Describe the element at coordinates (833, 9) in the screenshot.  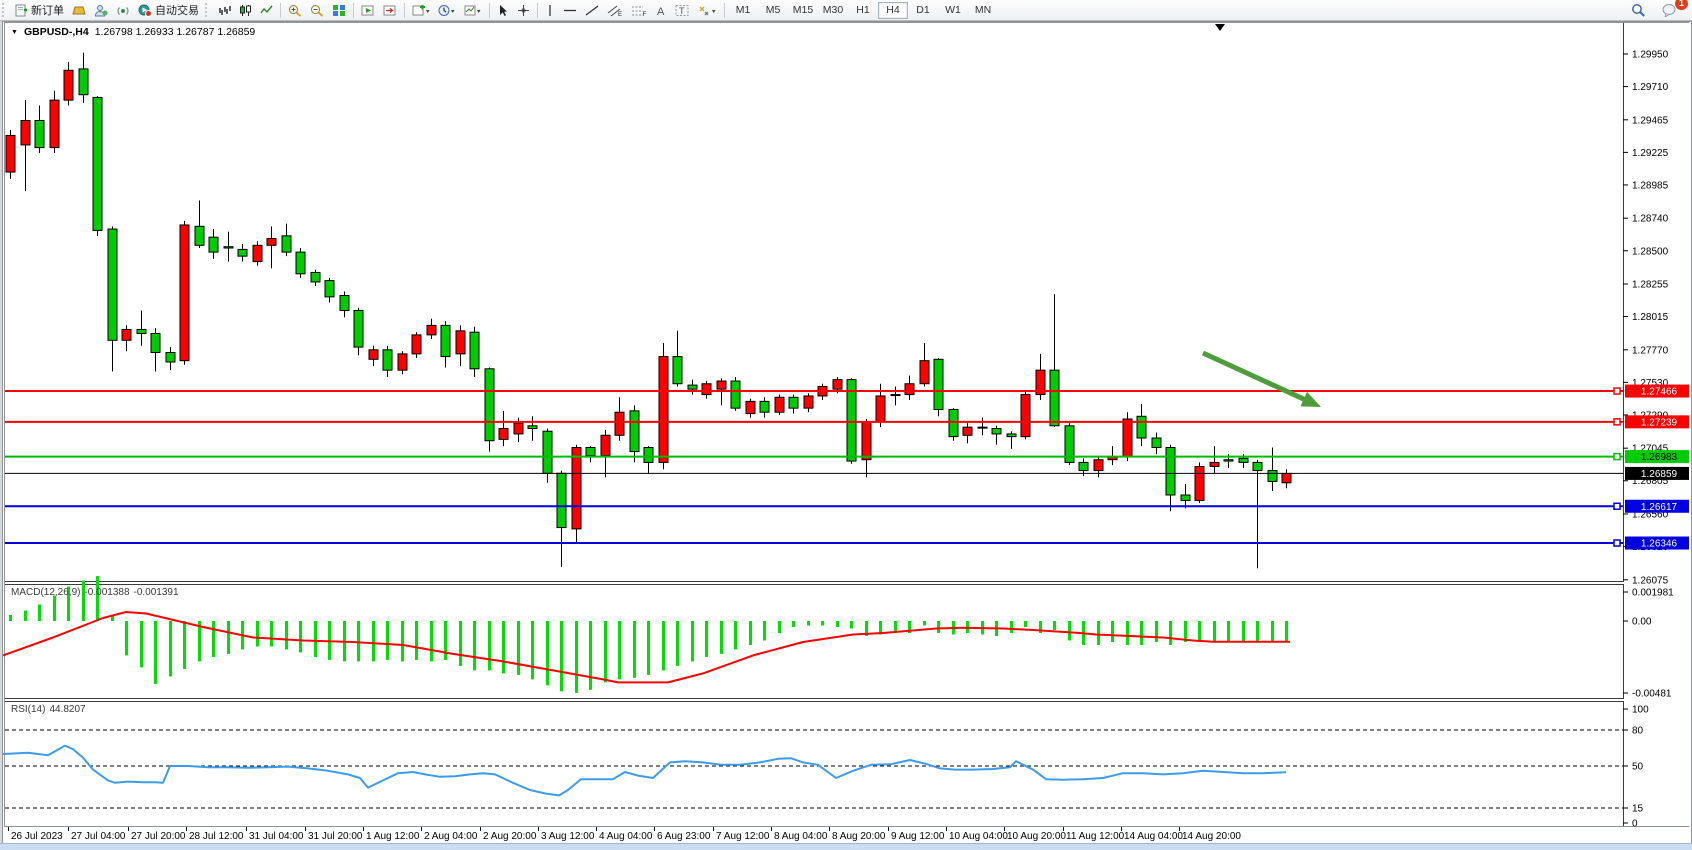
I see `timeframe-m30: M30` at that location.